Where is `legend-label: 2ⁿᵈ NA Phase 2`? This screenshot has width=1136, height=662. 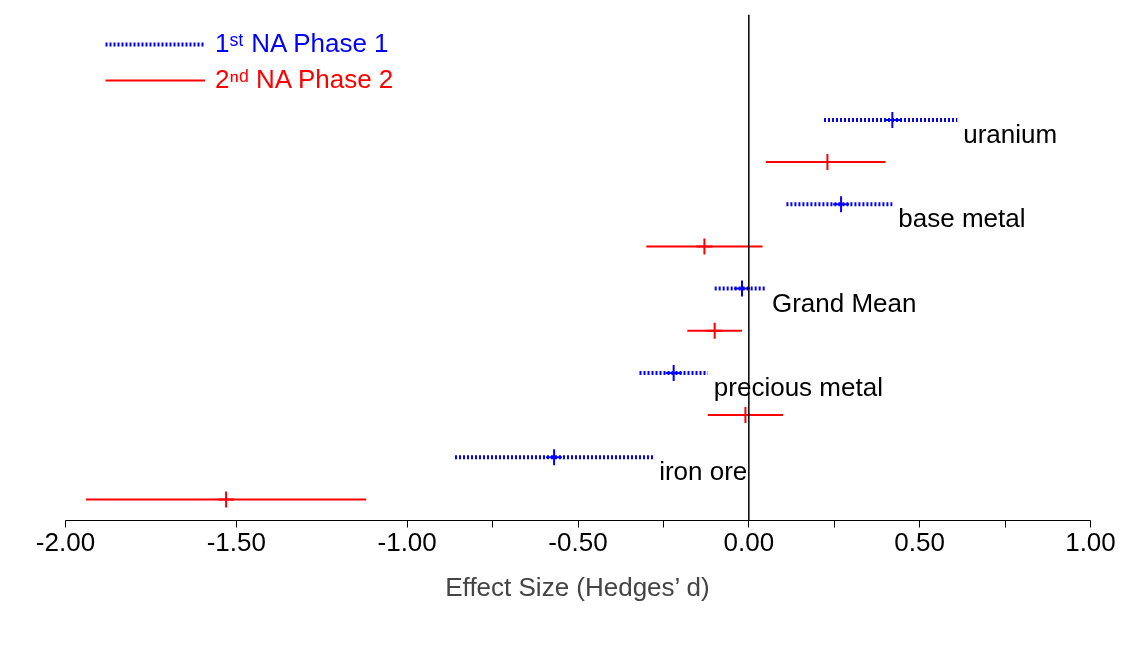
legend-label: 2ⁿᵈ NA Phase 2 is located at coordinates (304, 79).